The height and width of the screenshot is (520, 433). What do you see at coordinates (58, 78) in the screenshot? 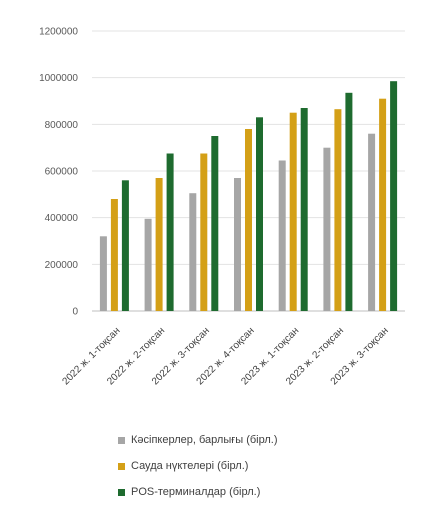
I see `y-tick-label: 1000000` at bounding box center [58, 78].